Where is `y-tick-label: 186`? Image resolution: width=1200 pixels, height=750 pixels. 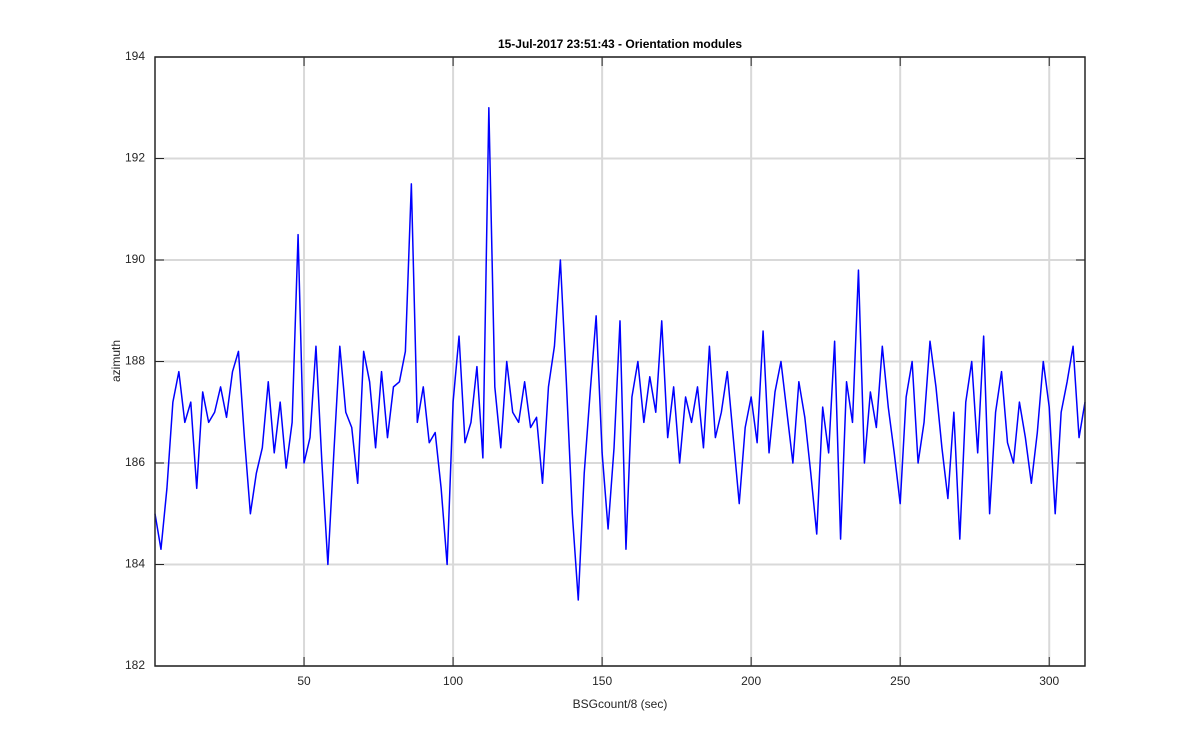
y-tick-label: 186 is located at coordinates (135, 462).